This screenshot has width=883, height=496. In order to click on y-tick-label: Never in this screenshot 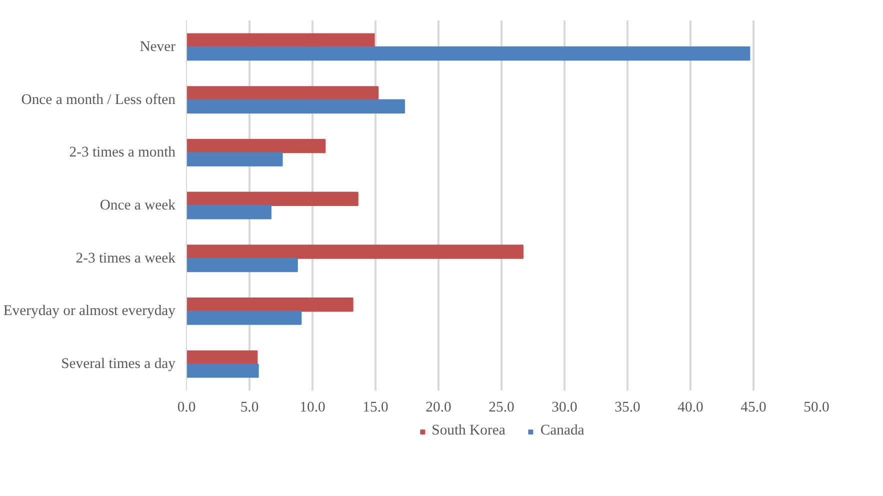, I will do `click(158, 46)`.